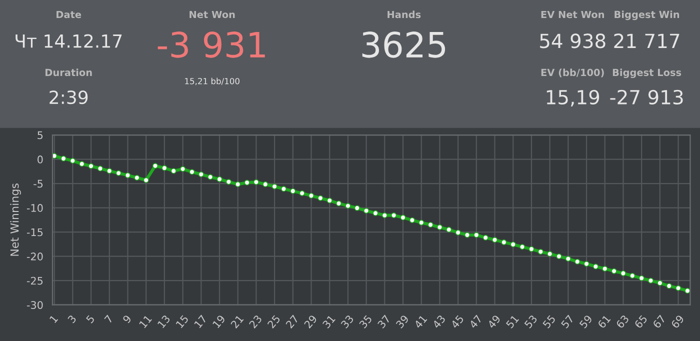 The image size is (700, 341). What do you see at coordinates (646, 97) in the screenshot?
I see `text: -27 913` at bounding box center [646, 97].